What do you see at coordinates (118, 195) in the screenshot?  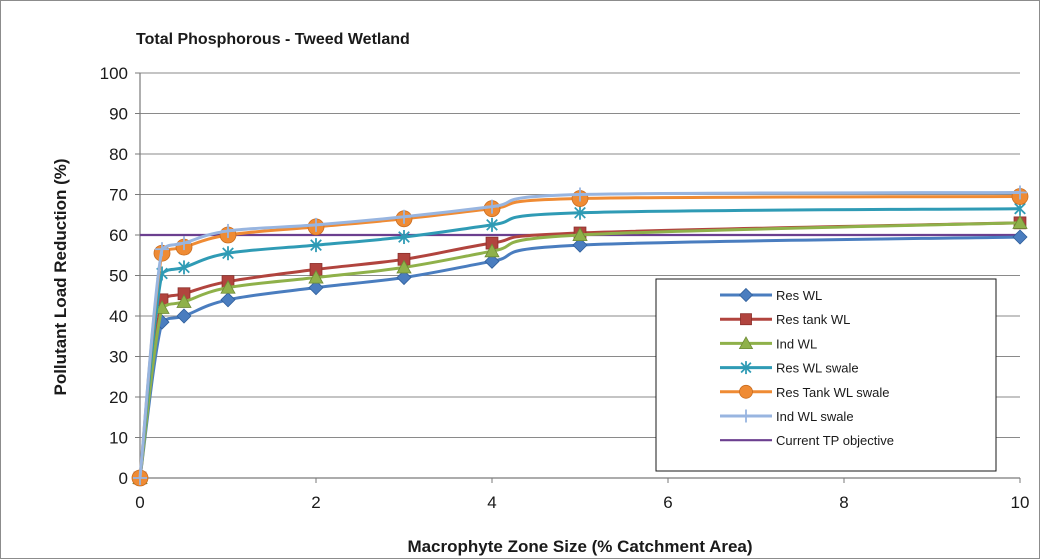 I see `y-tick-label: 70` at bounding box center [118, 195].